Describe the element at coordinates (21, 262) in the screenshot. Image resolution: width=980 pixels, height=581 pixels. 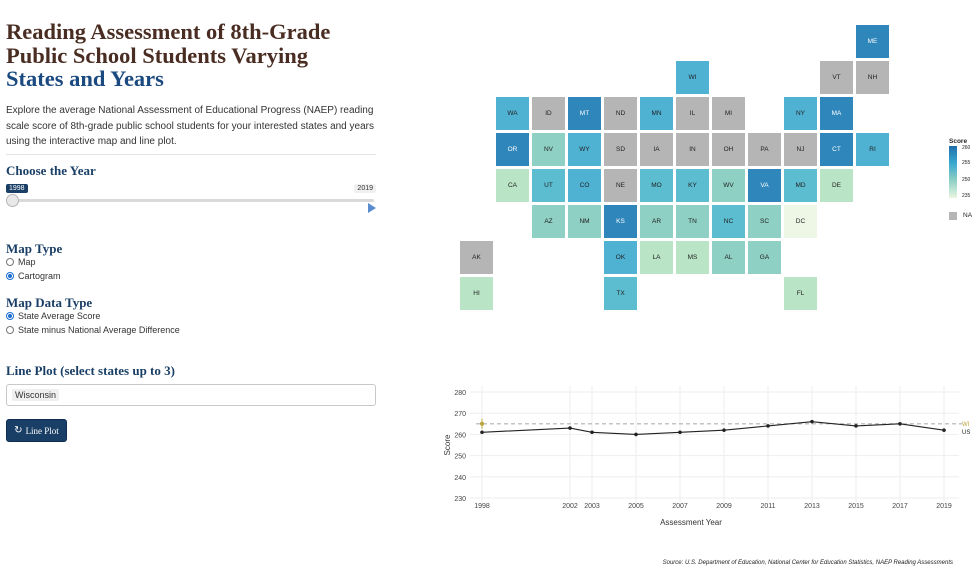
I see `map-type-option-map: Map` at that location.